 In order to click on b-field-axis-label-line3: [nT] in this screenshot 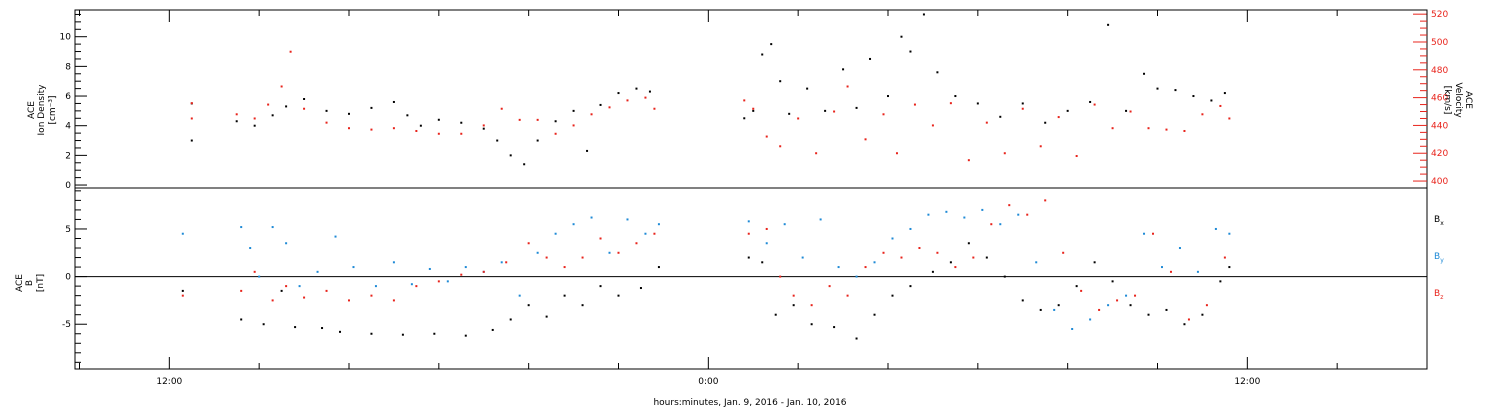, I will do `click(41, 283)`.